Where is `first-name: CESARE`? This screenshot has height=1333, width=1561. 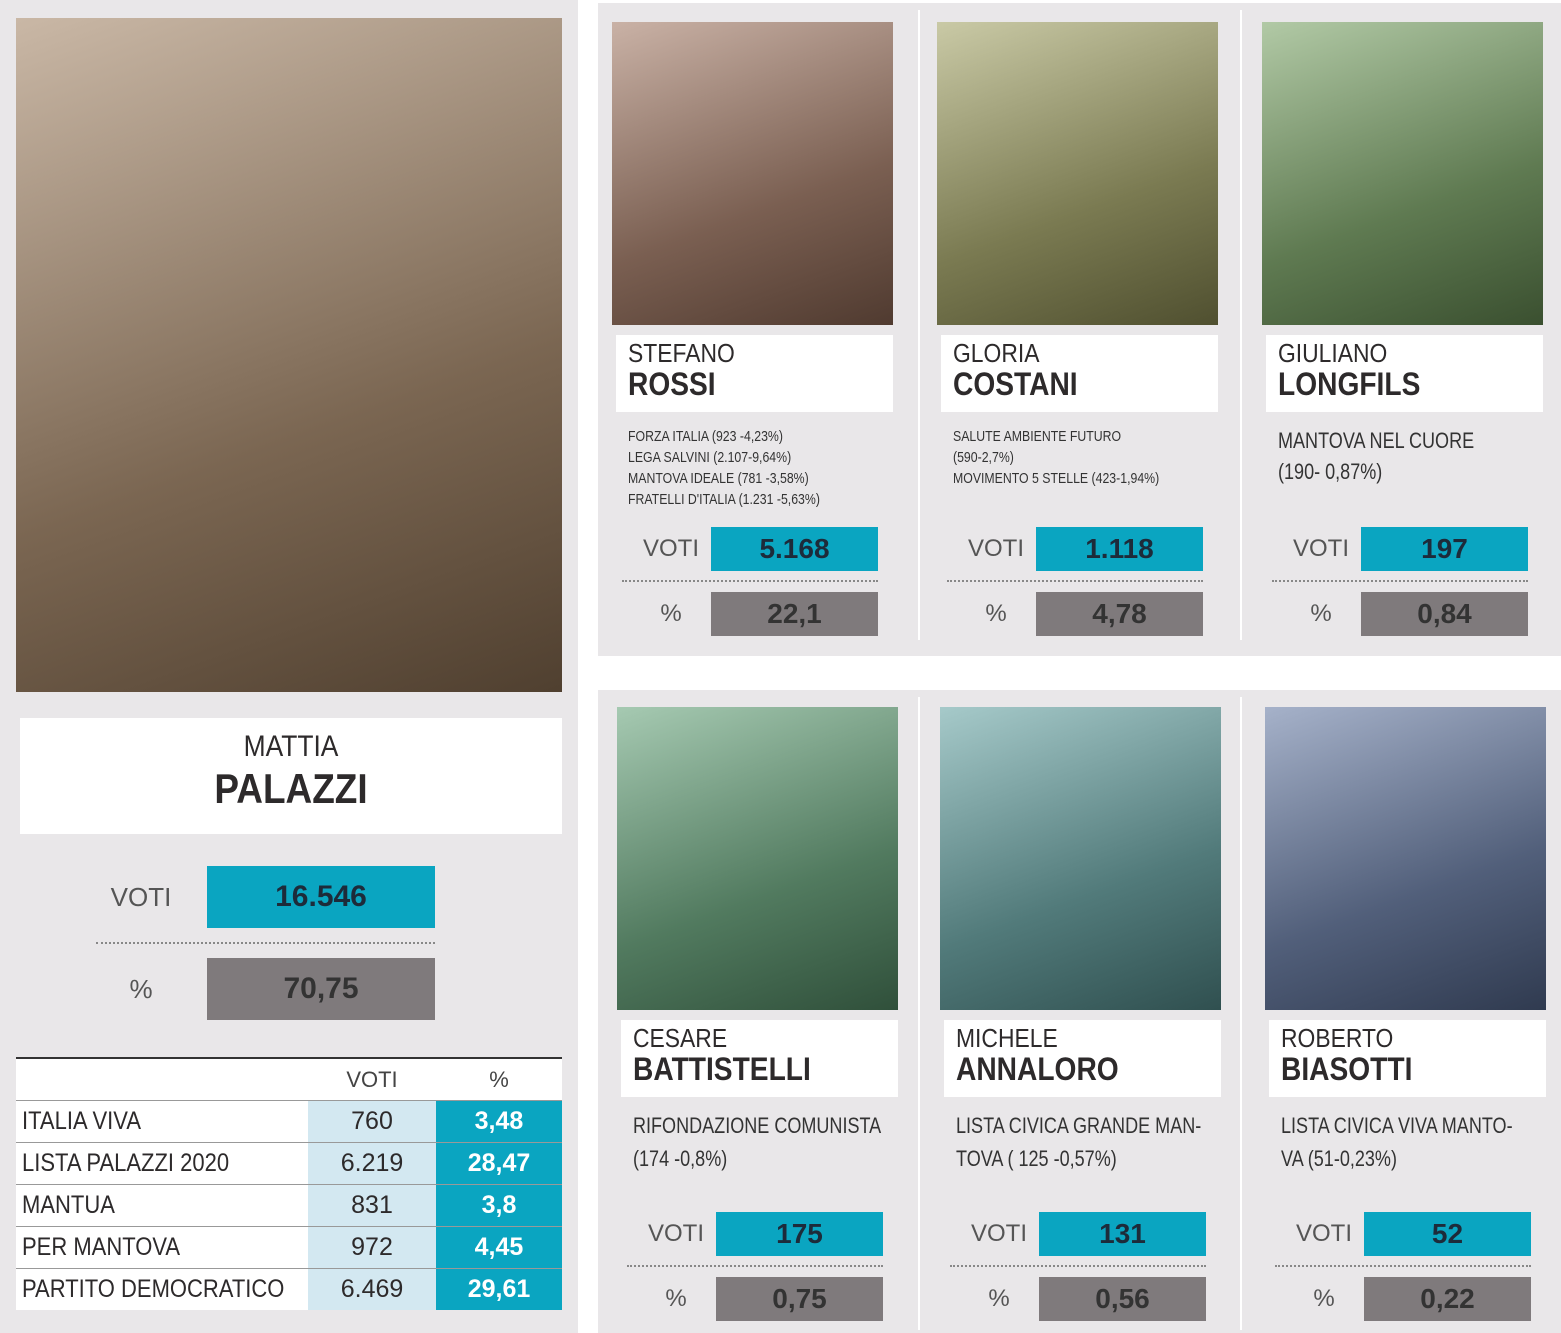
first-name: CESARE is located at coordinates (680, 1038).